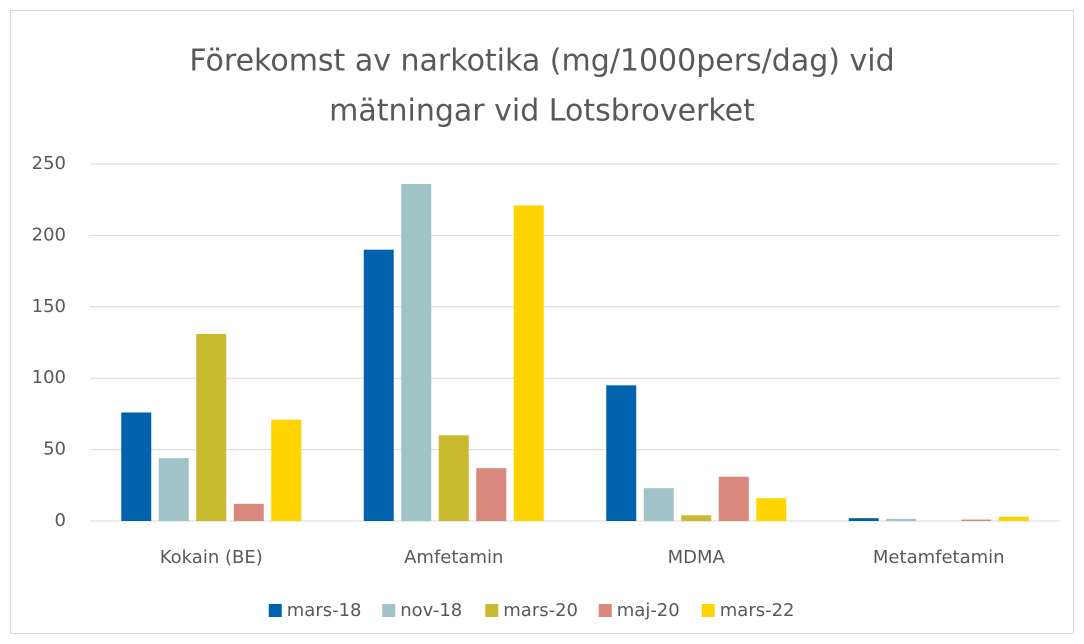 This screenshot has width=1084, height=644. What do you see at coordinates (54, 449) in the screenshot?
I see `y-tick-label: 50` at bounding box center [54, 449].